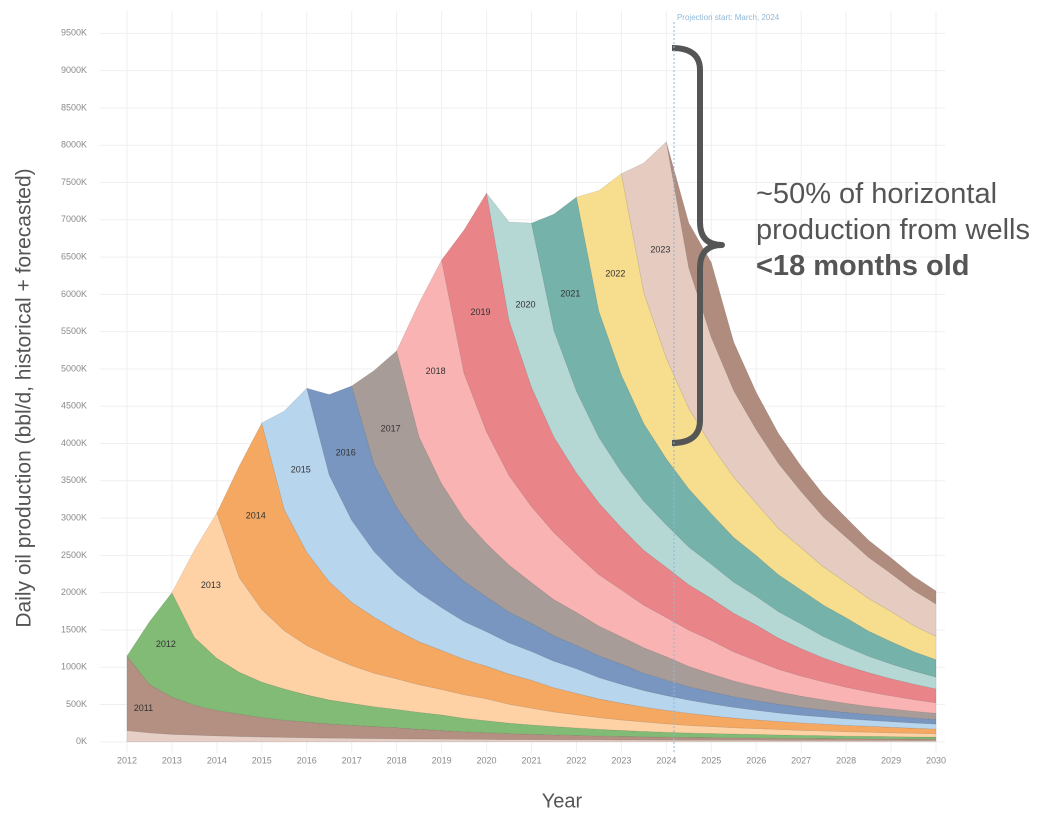 This screenshot has width=1040, height=825. I want to click on y-tick-label: 4000K, so click(74, 443).